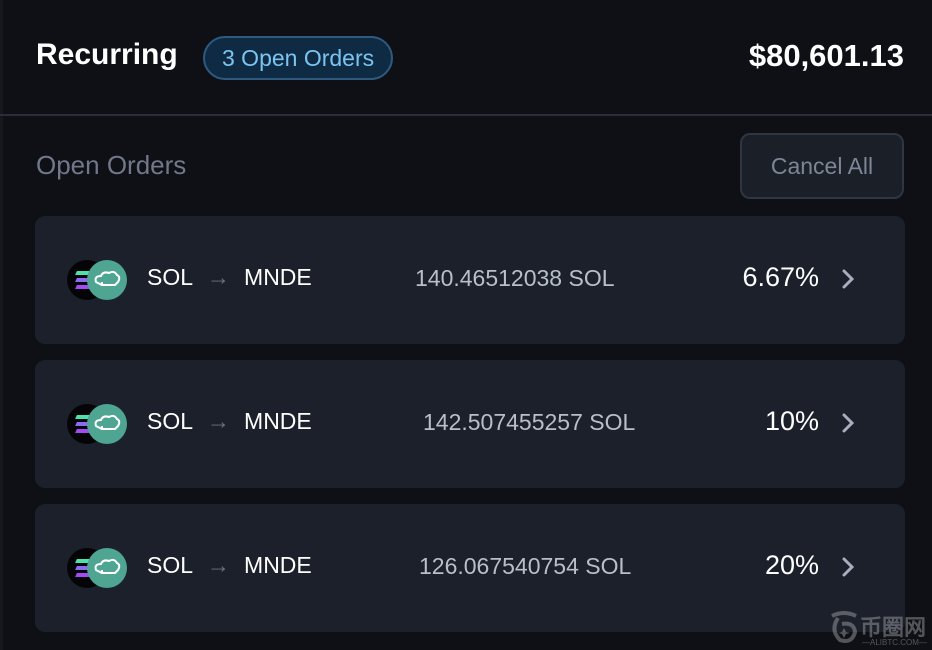 The height and width of the screenshot is (650, 932). Describe the element at coordinates (877, 629) in the screenshot. I see `watermark: 币圈网 —ALIBTC.COM—` at that location.